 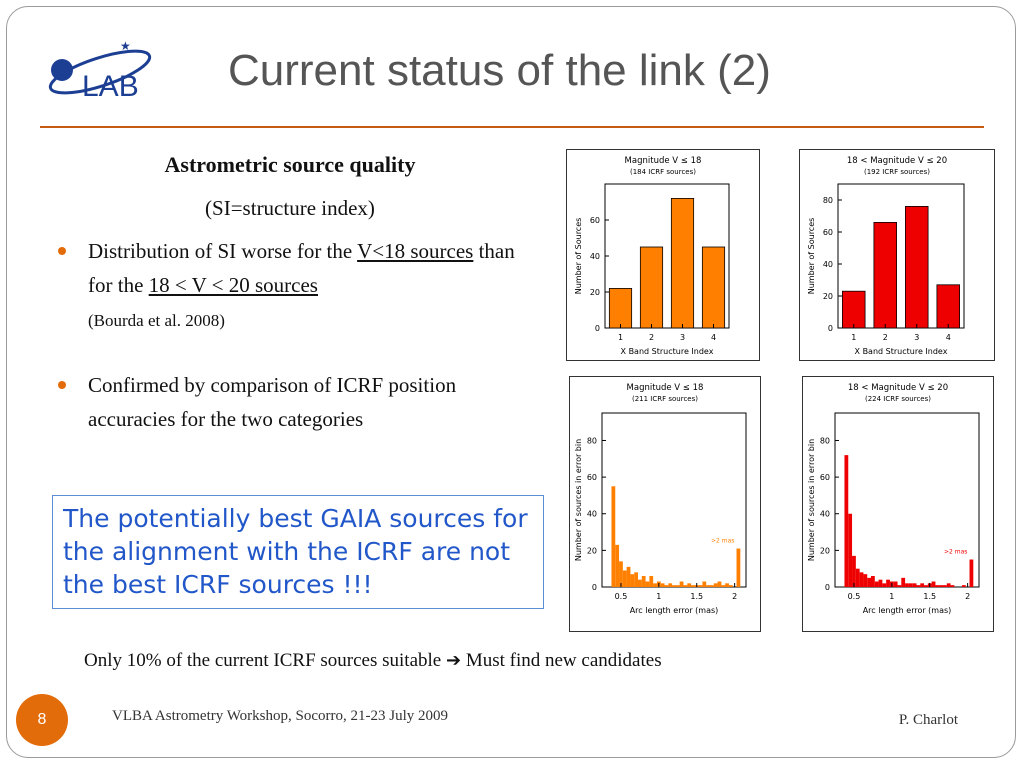 What do you see at coordinates (499, 70) in the screenshot?
I see `slide-title: Current status of the link (2)` at bounding box center [499, 70].